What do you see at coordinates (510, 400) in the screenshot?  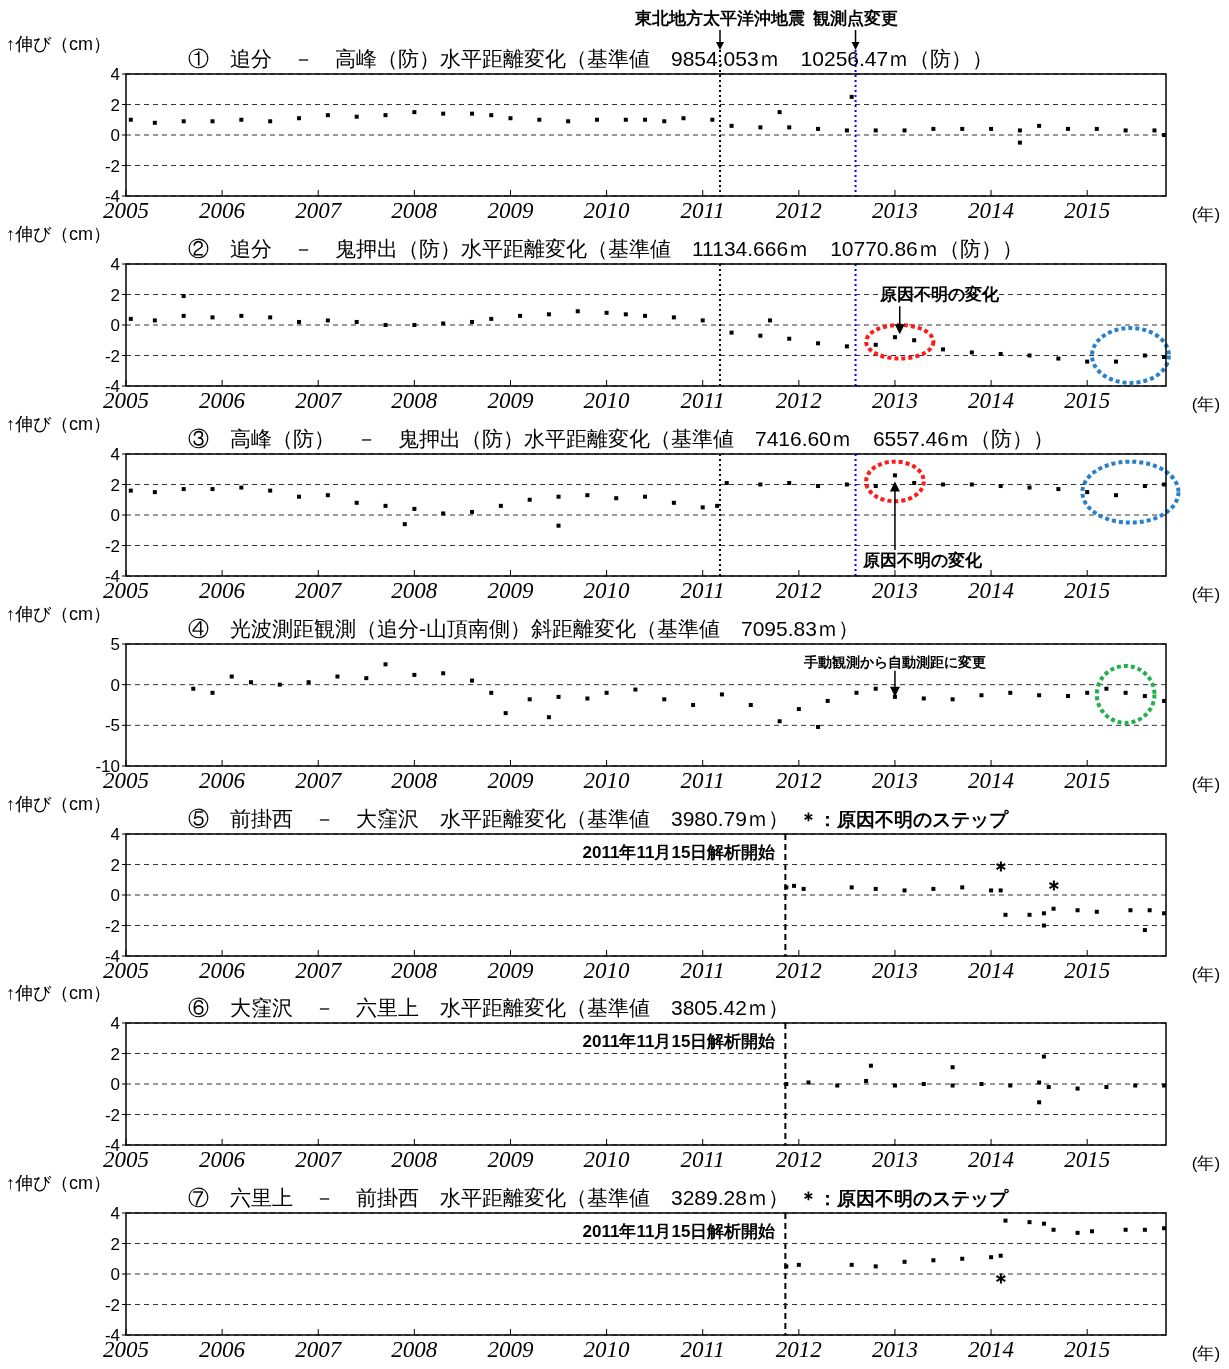 I see `x-tick-label: 2009` at bounding box center [510, 400].